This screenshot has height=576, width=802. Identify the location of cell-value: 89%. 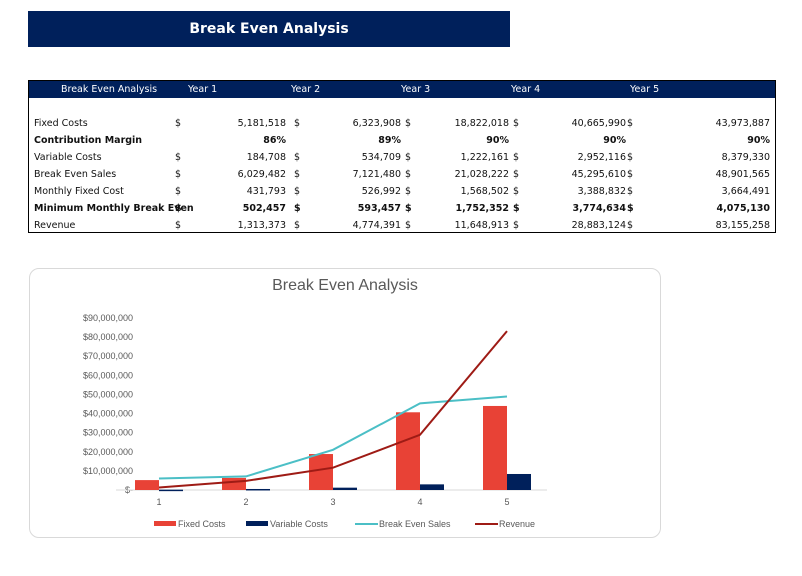
(389, 140).